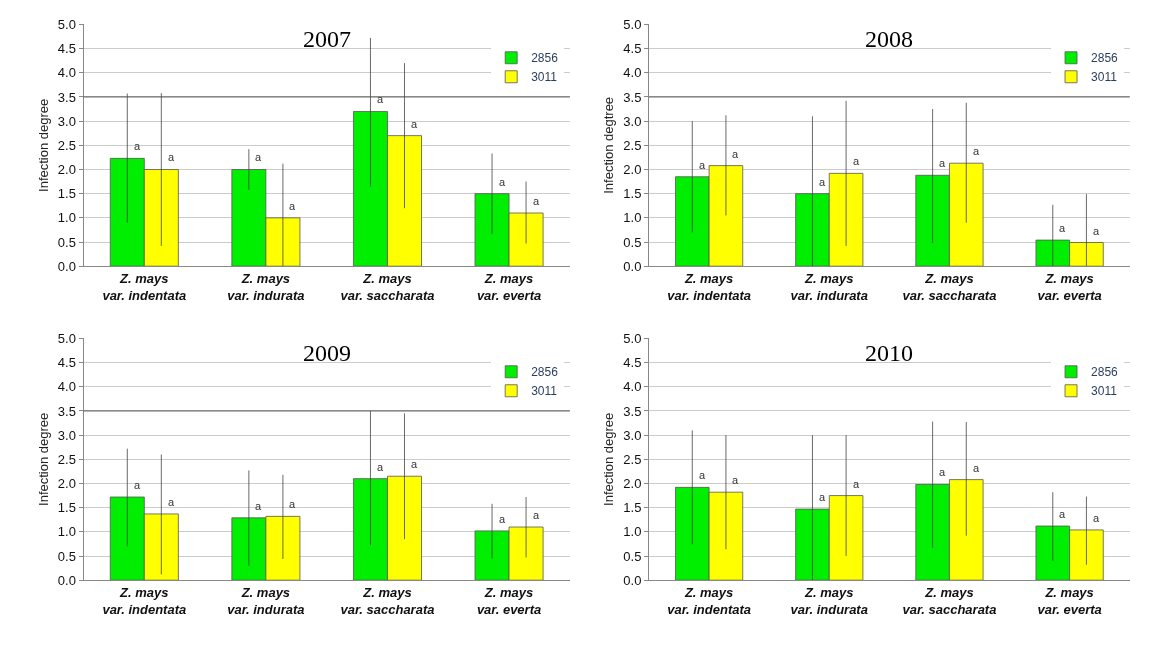 This screenshot has width=1151, height=659. What do you see at coordinates (609, 145) in the screenshot?
I see `y-axis-title: Infection degtree` at bounding box center [609, 145].